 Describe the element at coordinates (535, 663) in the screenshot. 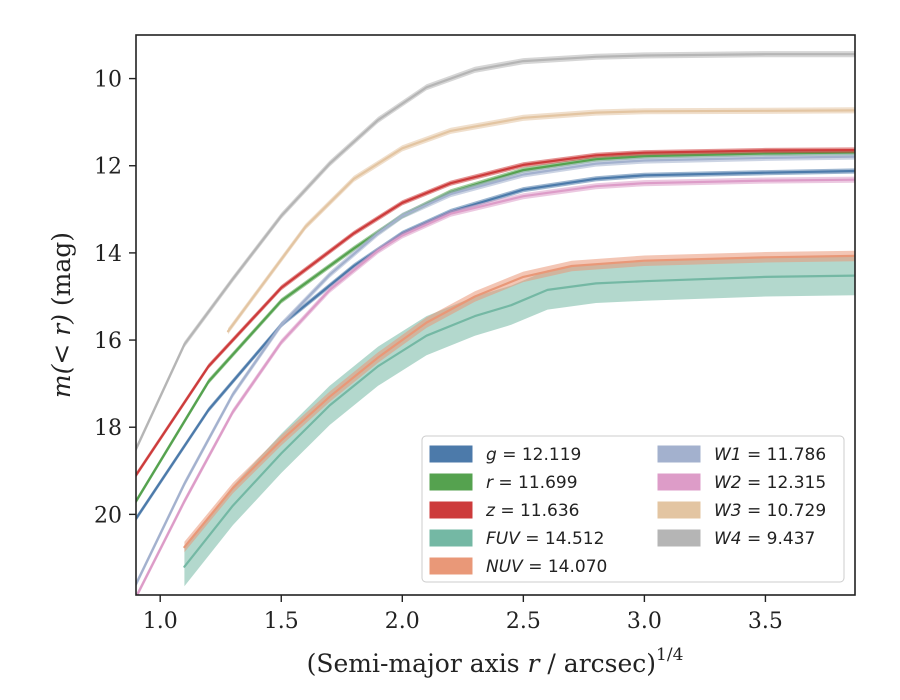

I see `x-axis-label-var: r` at that location.